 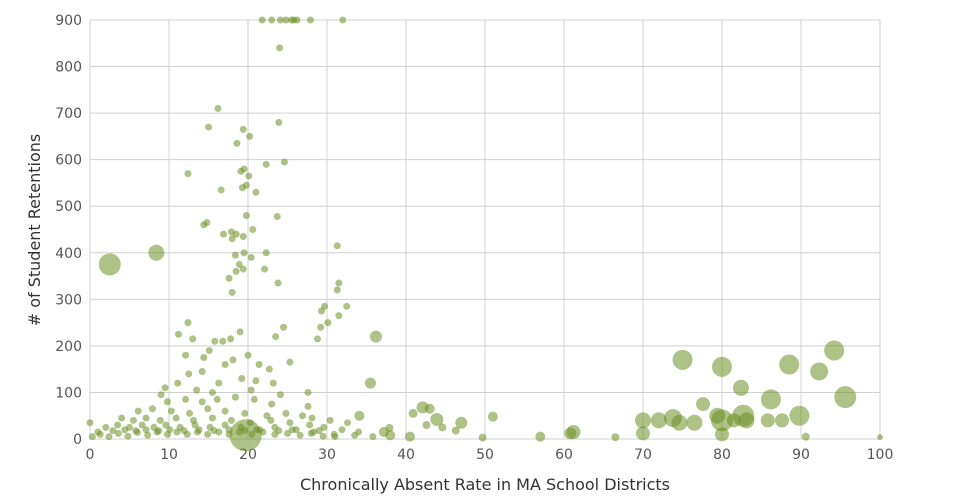 I want to click on y-tick-label: 800, so click(x=68, y=68).